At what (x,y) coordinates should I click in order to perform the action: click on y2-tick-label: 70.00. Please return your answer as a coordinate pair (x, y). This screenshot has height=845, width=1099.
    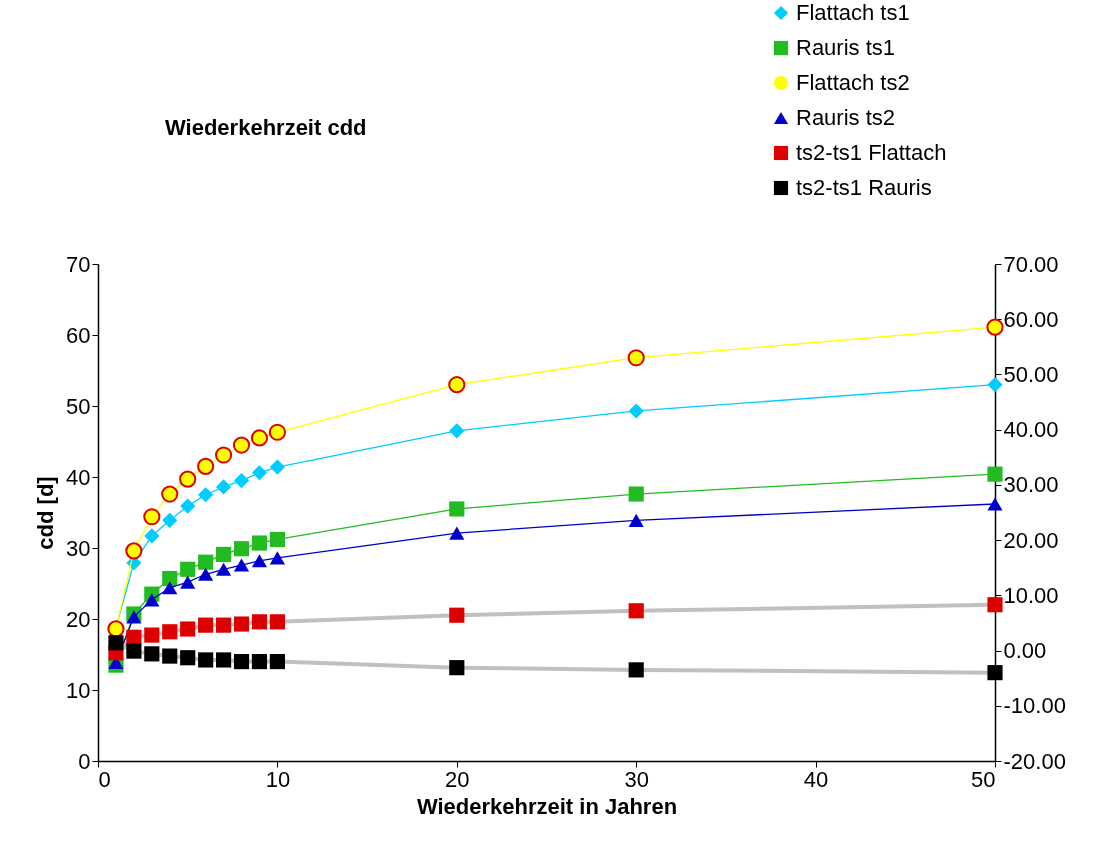
    Looking at the image, I should click on (1031, 264).